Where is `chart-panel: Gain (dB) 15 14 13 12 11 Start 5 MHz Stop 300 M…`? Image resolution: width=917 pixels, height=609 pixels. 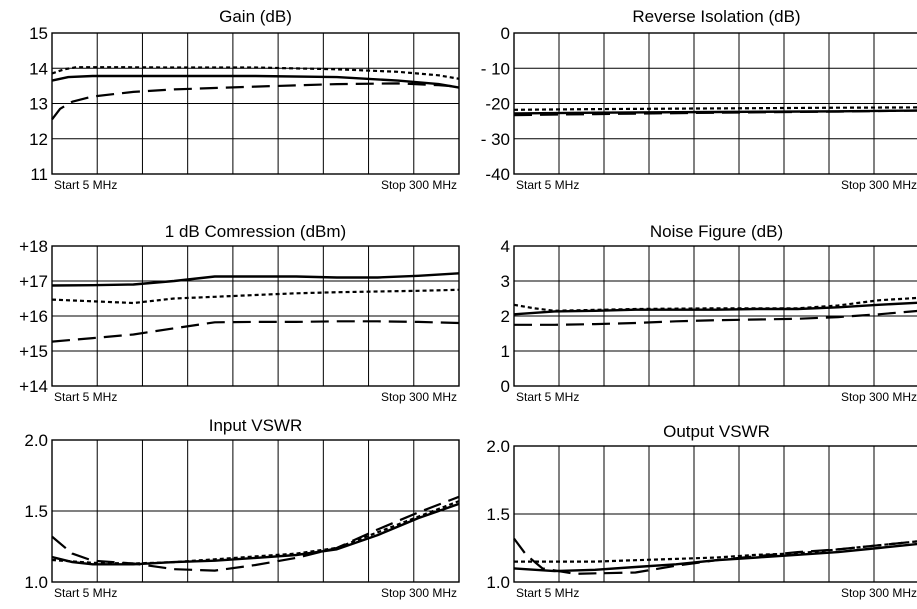 chart-panel: Gain (dB) 15 14 13 12 11 Start 5 MHz Stop 300 M… is located at coordinates (244, 99).